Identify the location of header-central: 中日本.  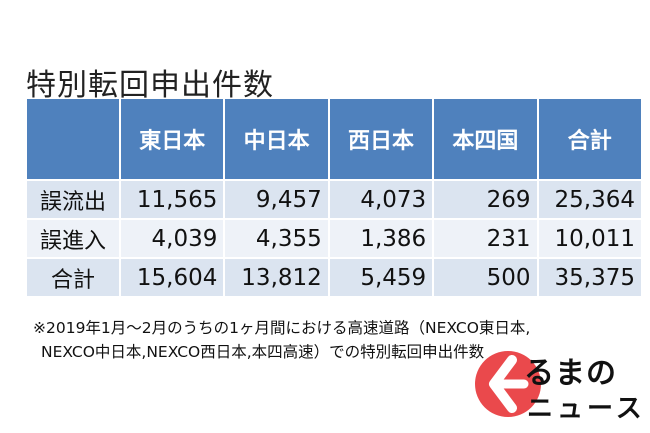
(276, 139).